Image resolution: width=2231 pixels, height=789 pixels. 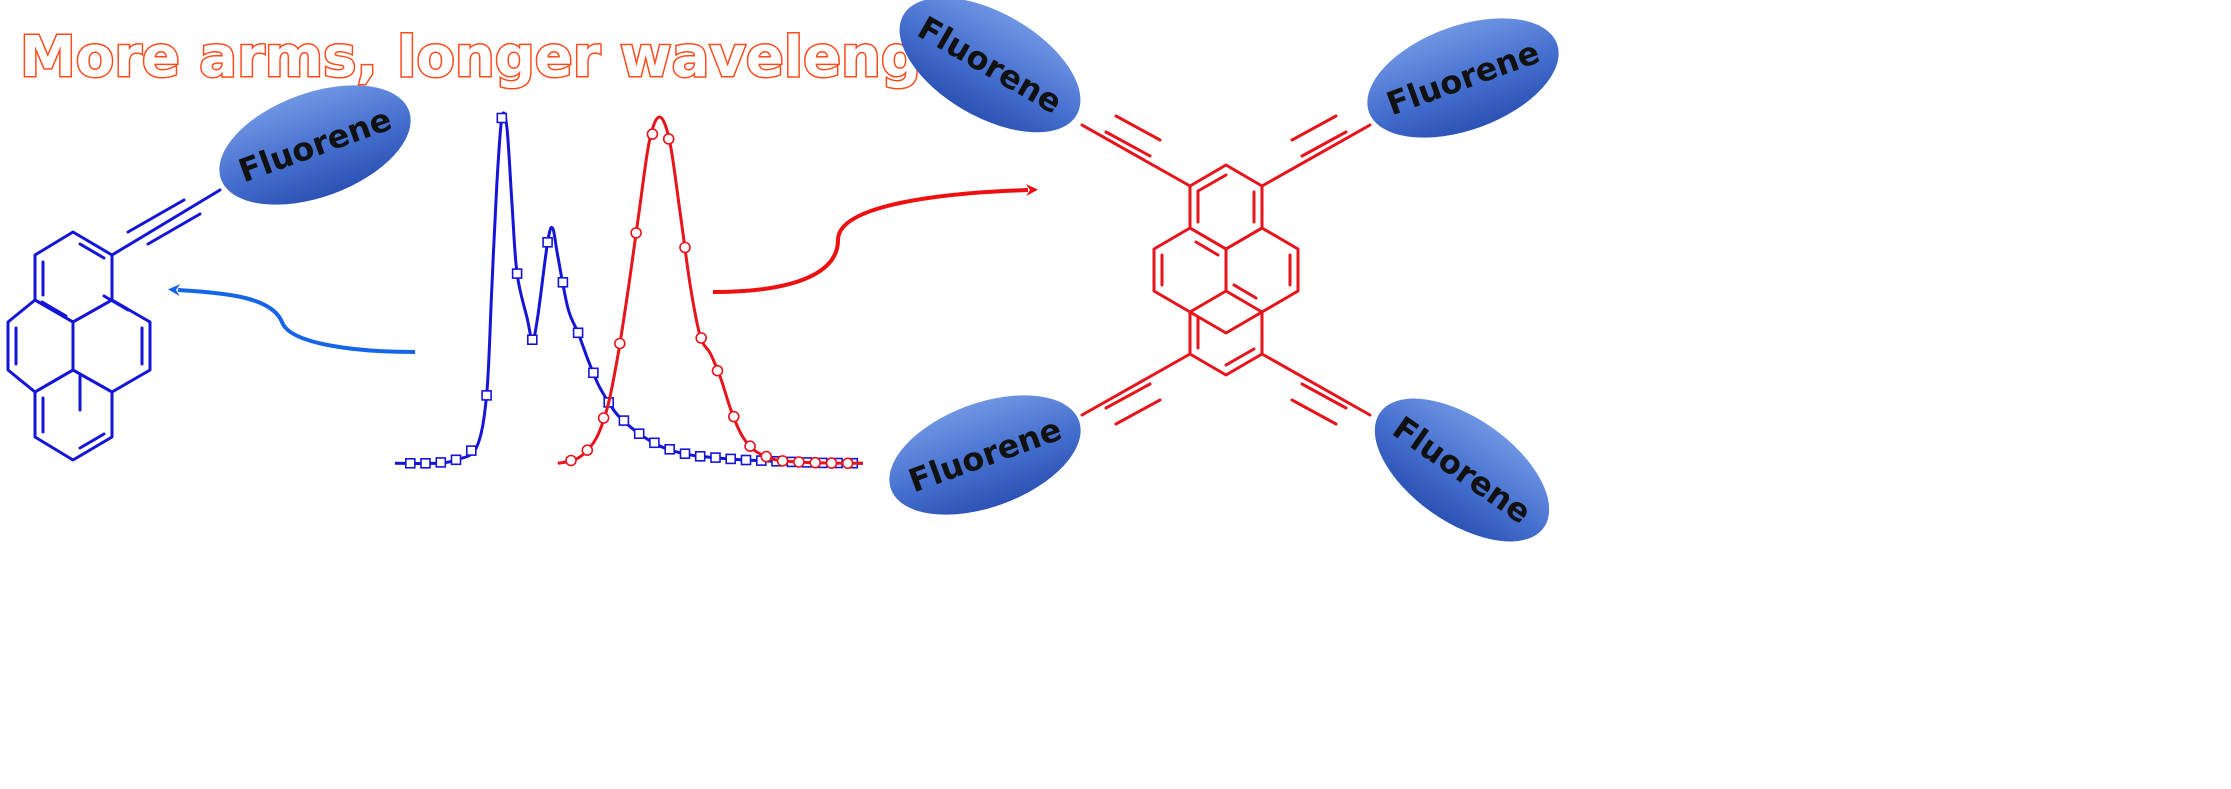 What do you see at coordinates (114, 325) in the screenshot?
I see `pyrene-single-arm-structure` at bounding box center [114, 325].